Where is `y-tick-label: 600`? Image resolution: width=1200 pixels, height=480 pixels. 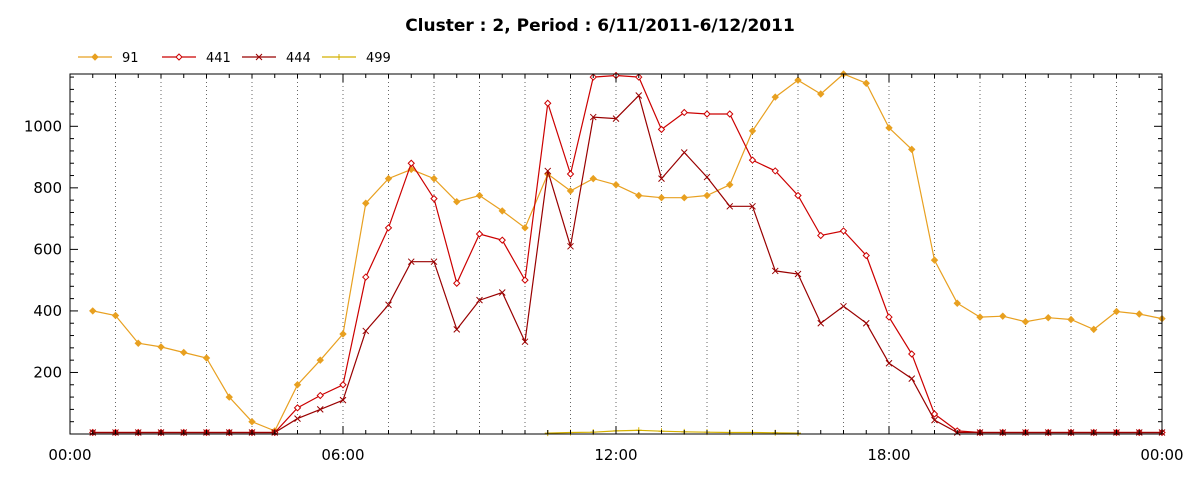
y-tick-label: 600 is located at coordinates (47, 249).